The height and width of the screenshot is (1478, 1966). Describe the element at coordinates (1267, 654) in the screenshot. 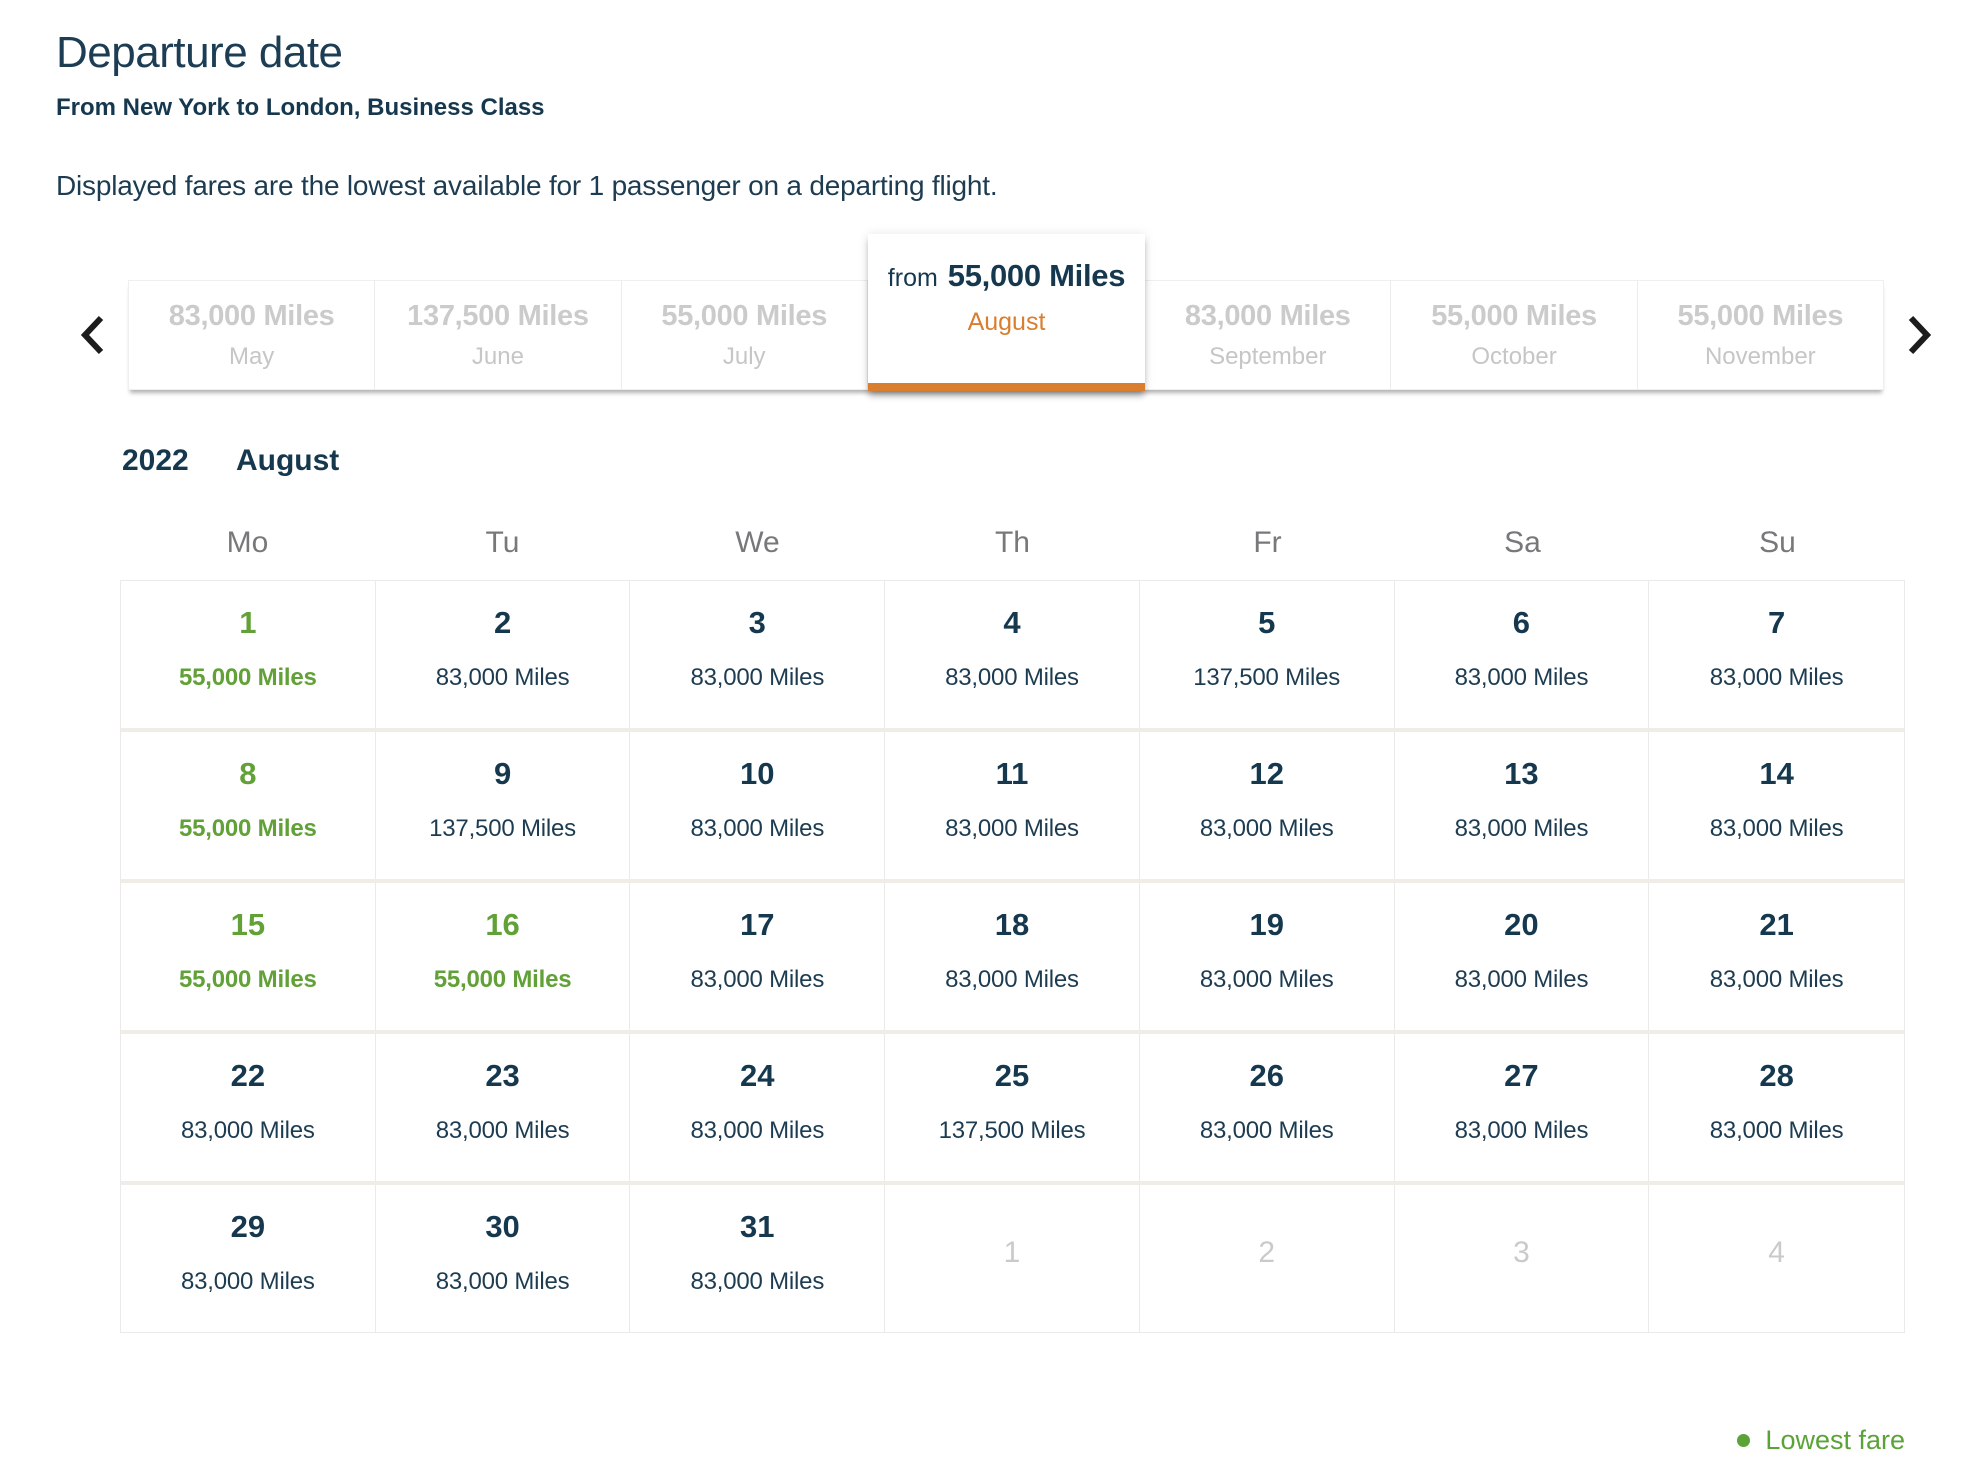

I see `calendar-day-cell: 5 137,500 Miles` at that location.